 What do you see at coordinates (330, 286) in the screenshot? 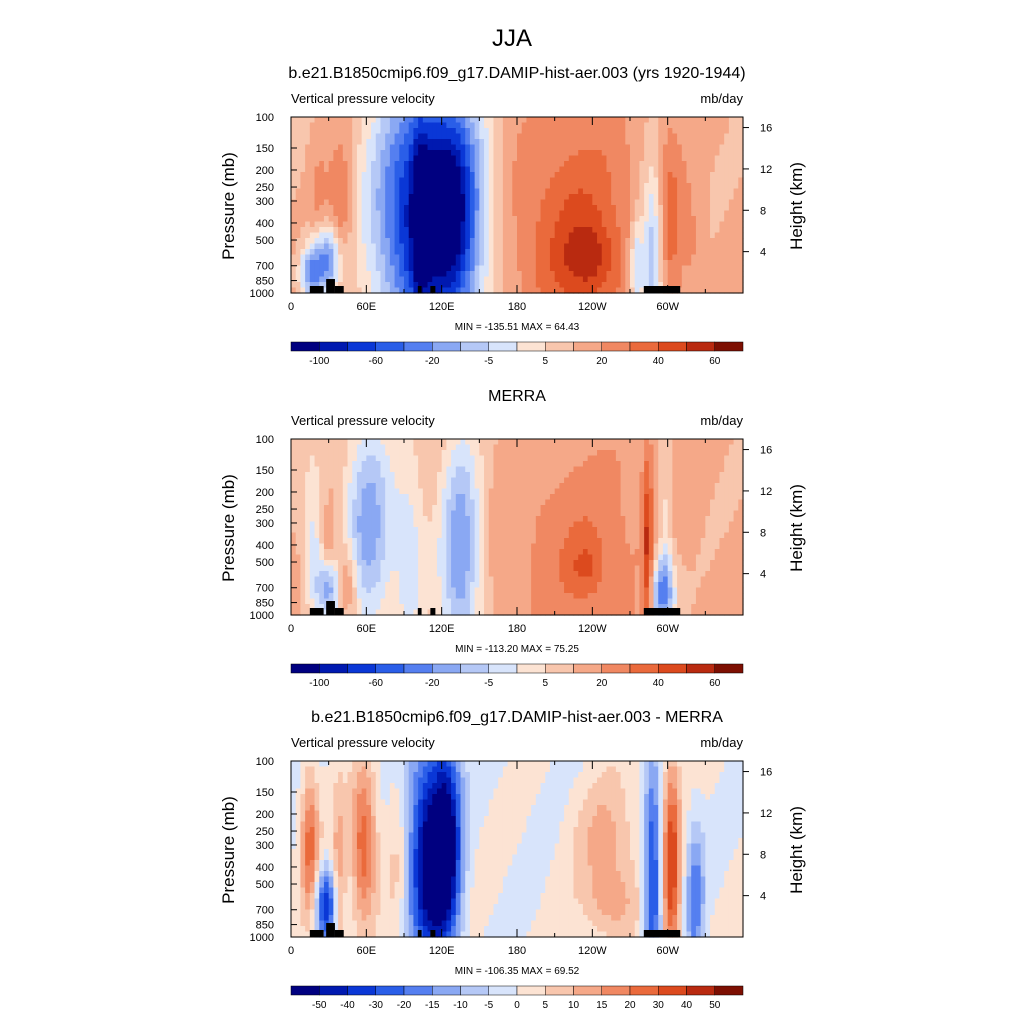
I see `topography-block` at bounding box center [330, 286].